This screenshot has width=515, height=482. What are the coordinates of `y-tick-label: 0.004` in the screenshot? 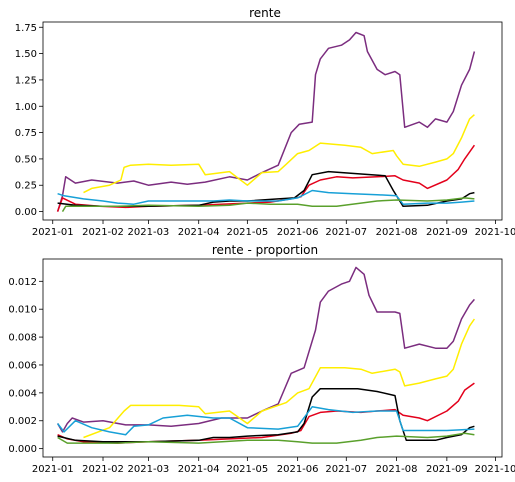 It's located at (22, 393).